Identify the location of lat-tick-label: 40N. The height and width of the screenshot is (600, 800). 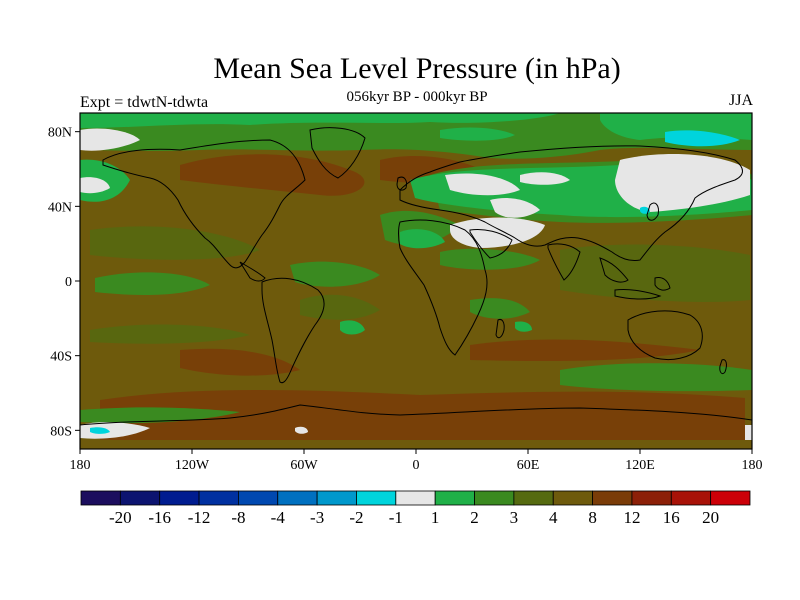
(60, 207).